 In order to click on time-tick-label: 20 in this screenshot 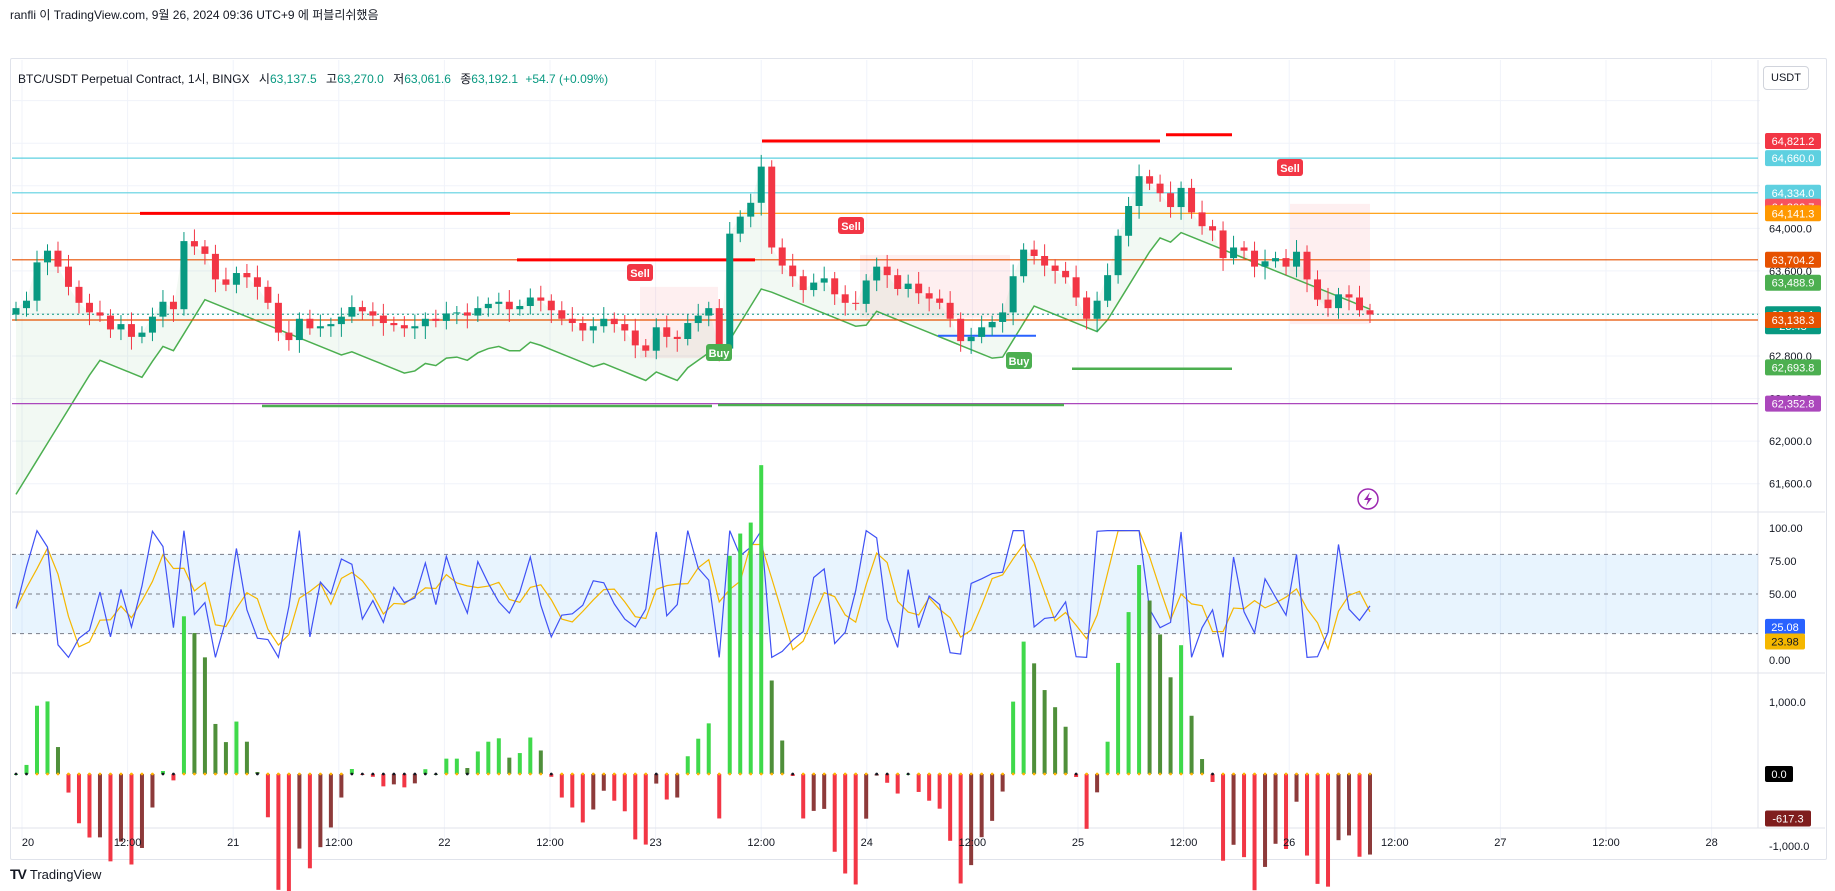, I will do `click(28, 843)`.